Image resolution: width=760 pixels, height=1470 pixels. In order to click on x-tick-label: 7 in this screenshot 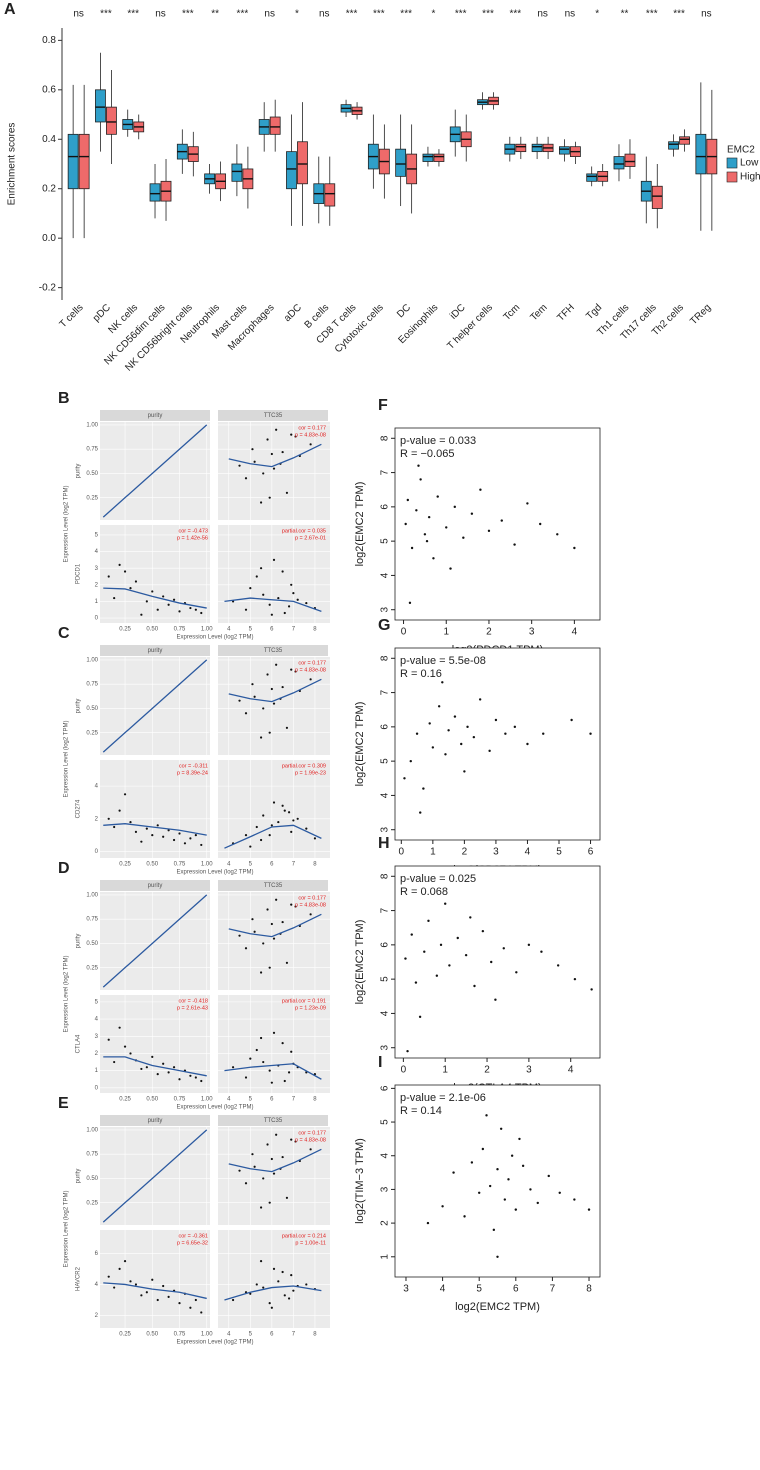, I will do `click(294, 1100)`.